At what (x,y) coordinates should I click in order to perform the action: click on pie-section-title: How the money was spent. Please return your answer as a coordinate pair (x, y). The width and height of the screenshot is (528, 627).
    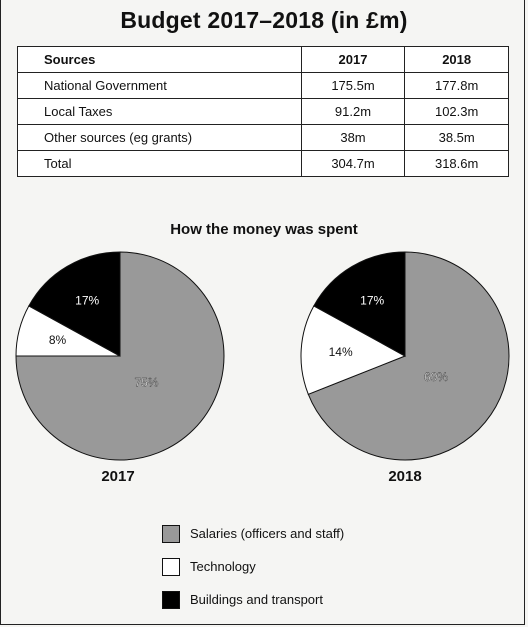
    Looking at the image, I should click on (264, 229).